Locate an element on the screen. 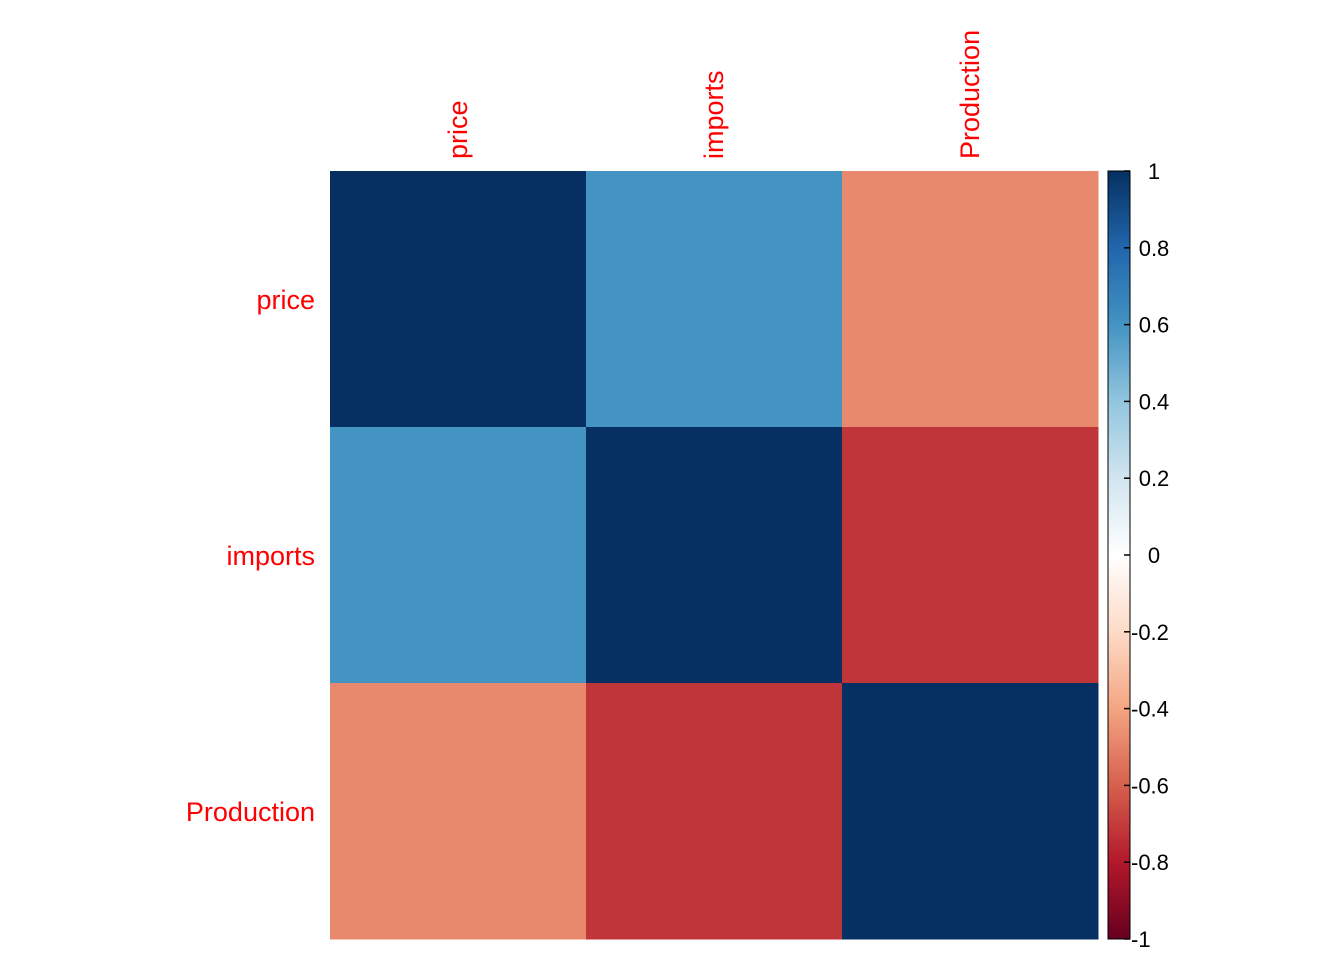 The width and height of the screenshot is (1344, 965). colorbar-tick-label-0: 1 is located at coordinates (1154, 171).